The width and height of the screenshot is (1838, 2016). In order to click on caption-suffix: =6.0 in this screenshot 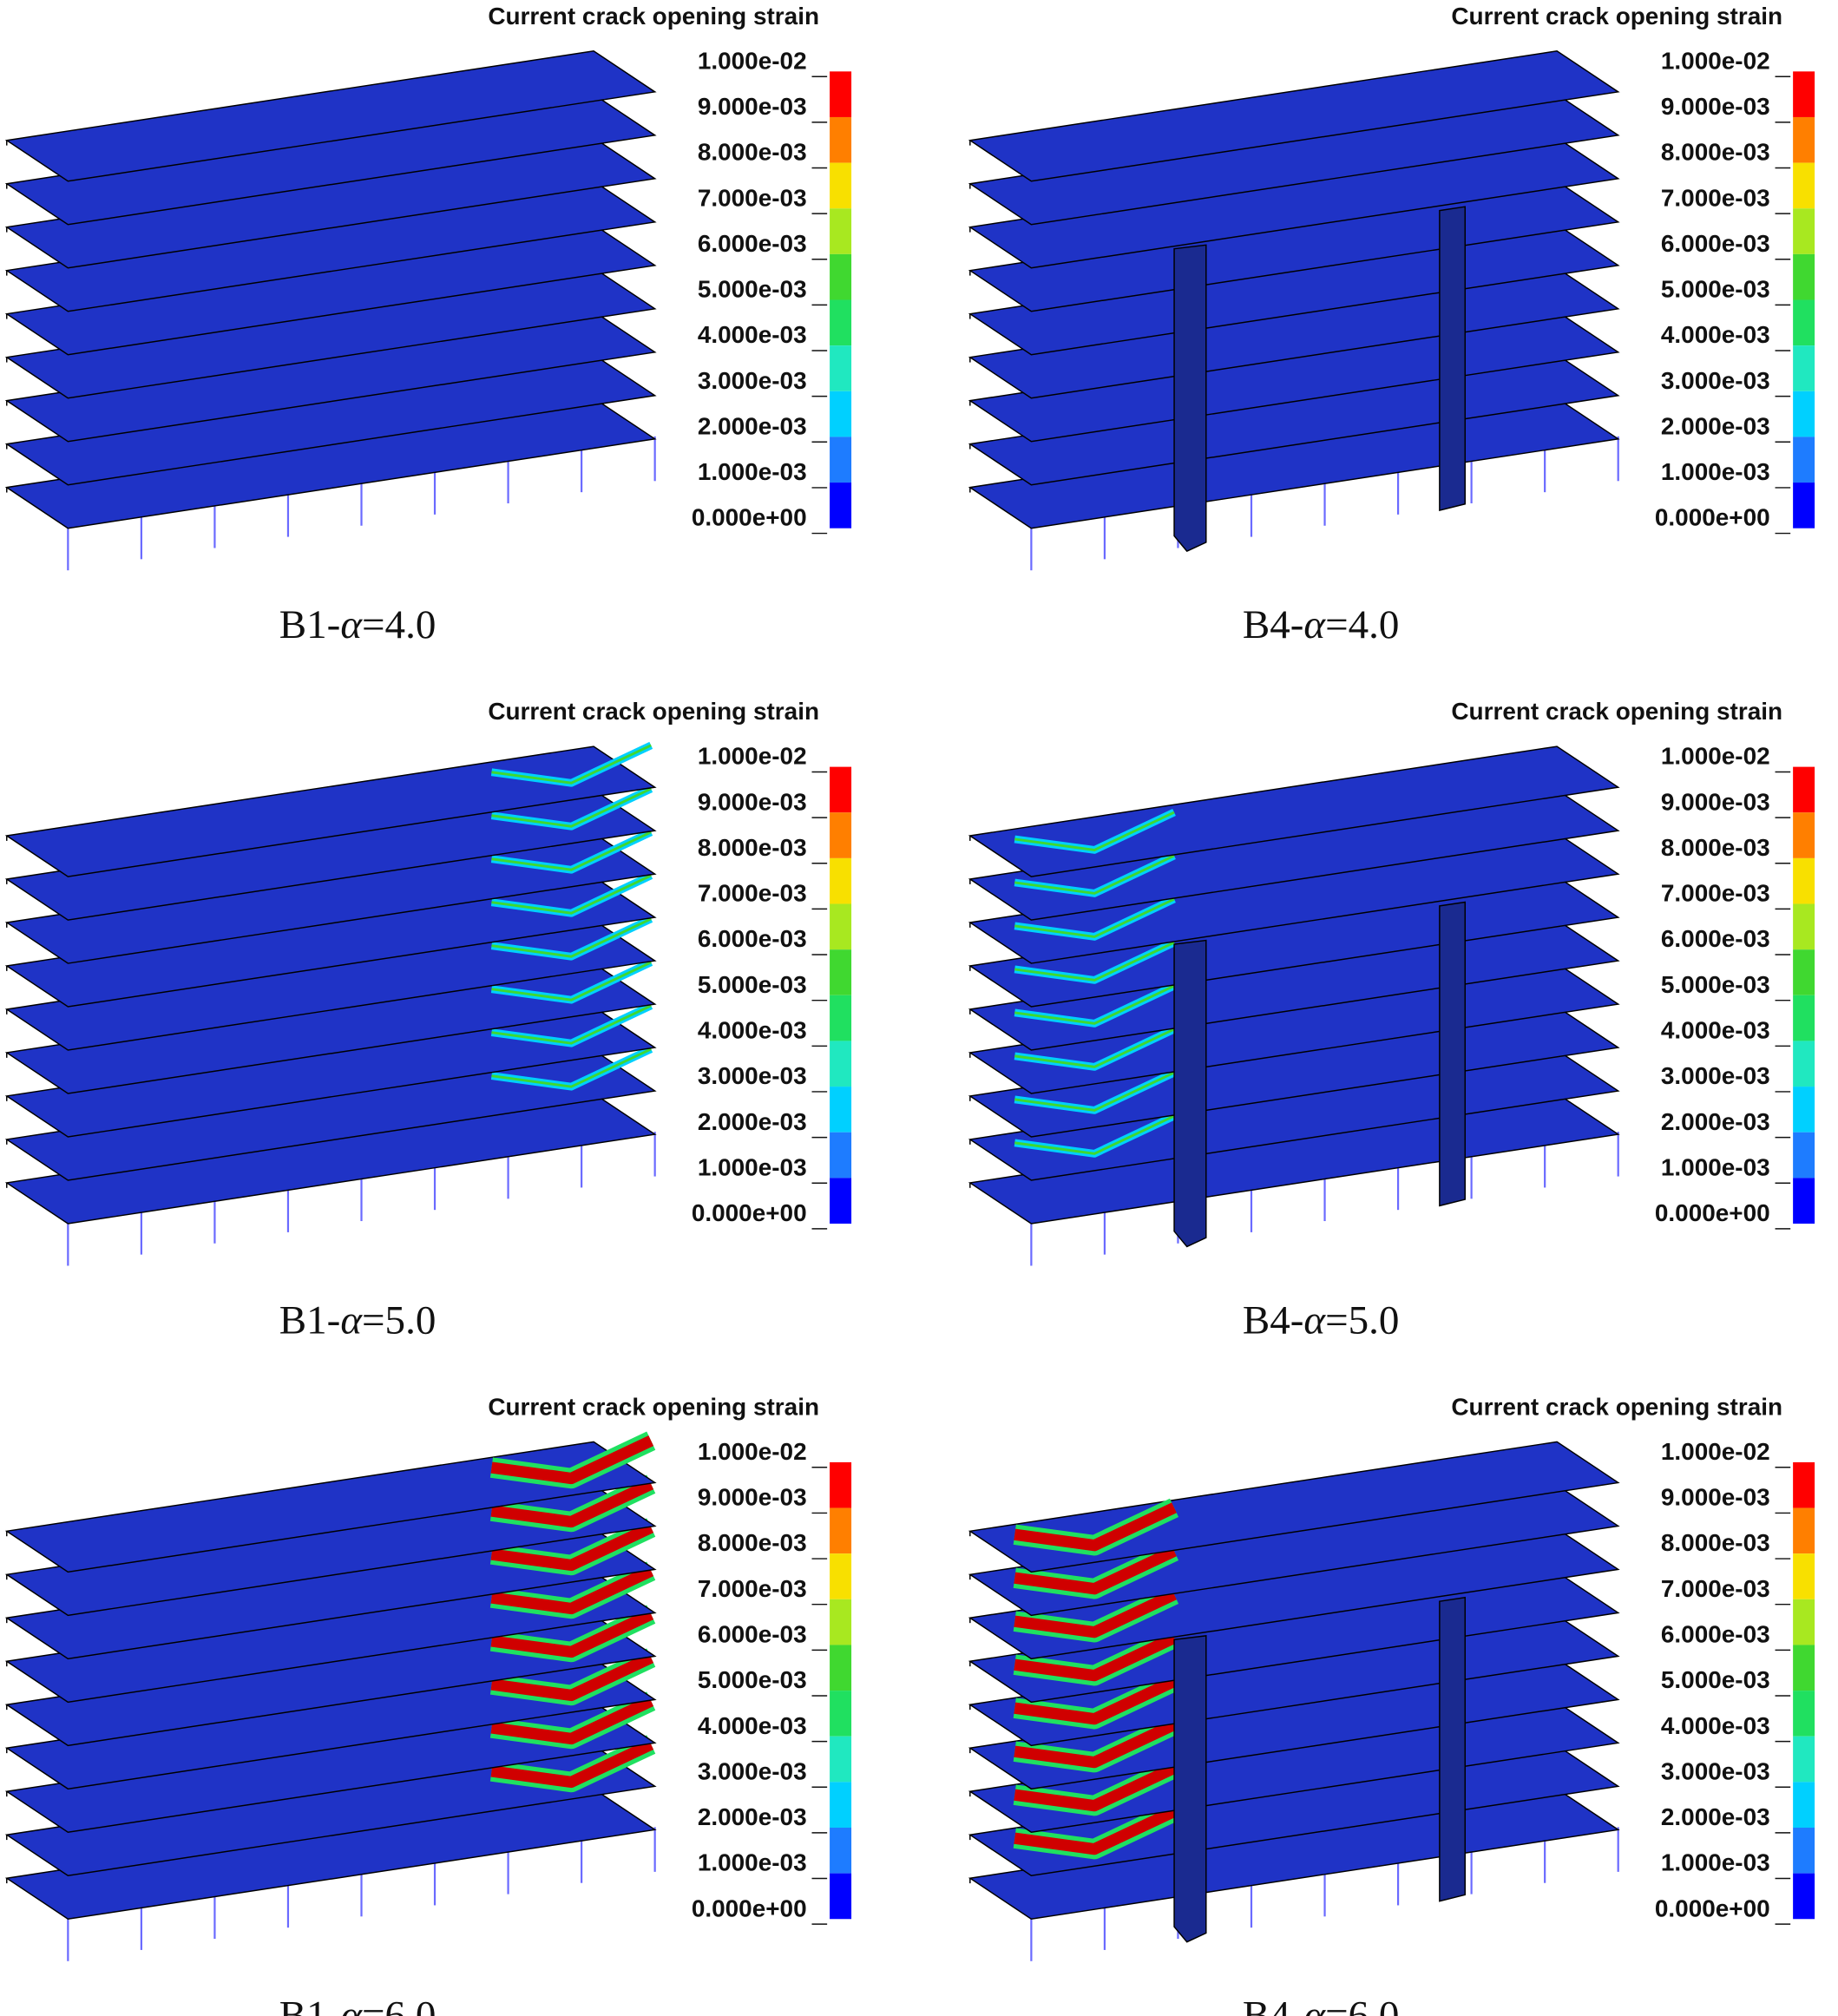, I will do `click(1362, 2004)`.